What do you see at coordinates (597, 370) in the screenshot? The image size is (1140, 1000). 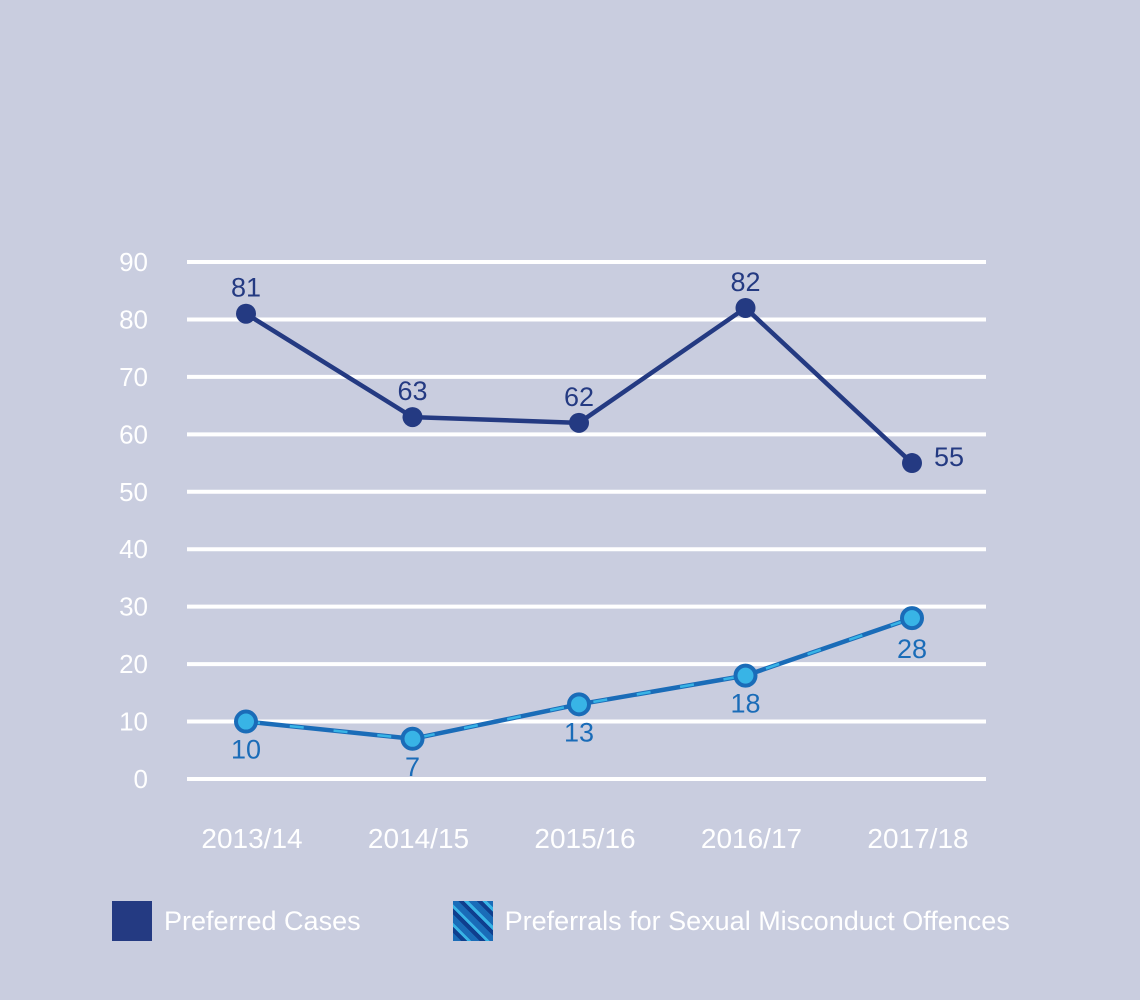 I see `series-1: 81 63 62 82 55` at bounding box center [597, 370].